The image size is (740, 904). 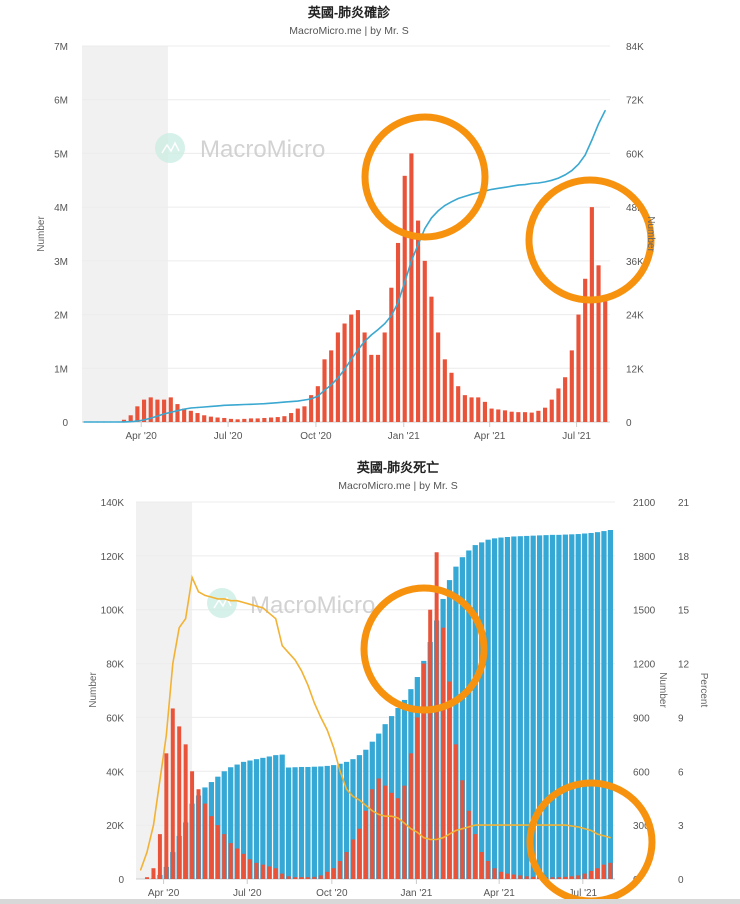 What do you see at coordinates (316, 436) in the screenshot?
I see `x-tick-label: Oct '20` at bounding box center [316, 436].